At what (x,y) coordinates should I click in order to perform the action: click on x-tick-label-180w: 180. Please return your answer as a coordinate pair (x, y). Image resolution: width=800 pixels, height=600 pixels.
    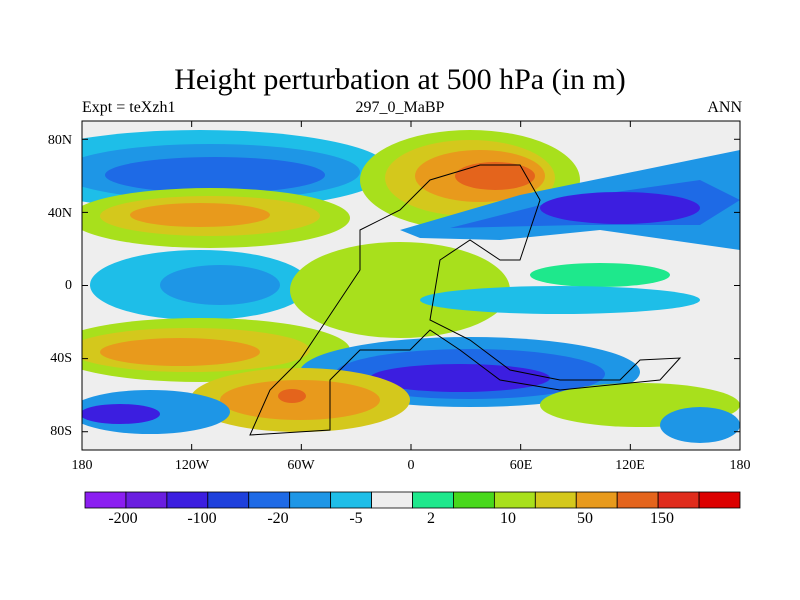
    Looking at the image, I should click on (82, 465).